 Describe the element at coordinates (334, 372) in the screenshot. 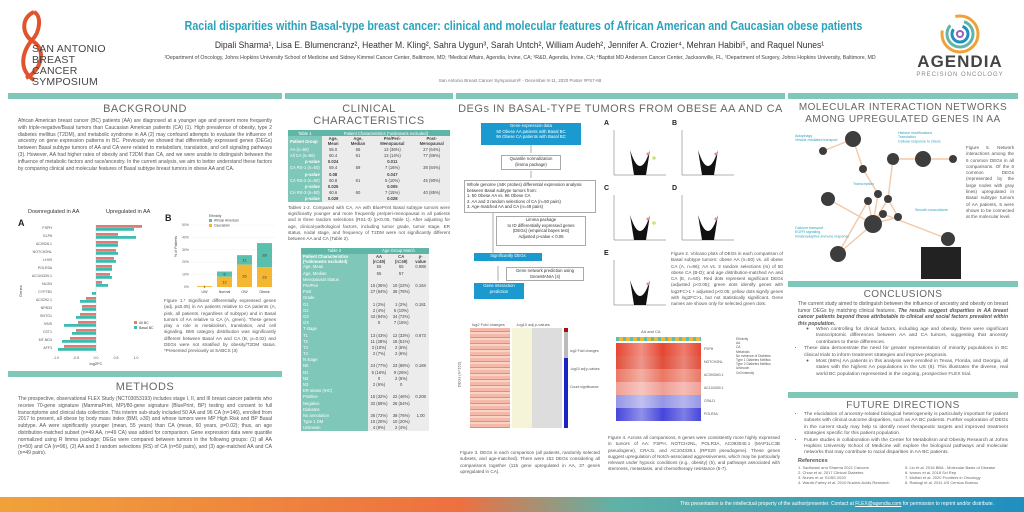

I see `table-cell: N1` at that location.